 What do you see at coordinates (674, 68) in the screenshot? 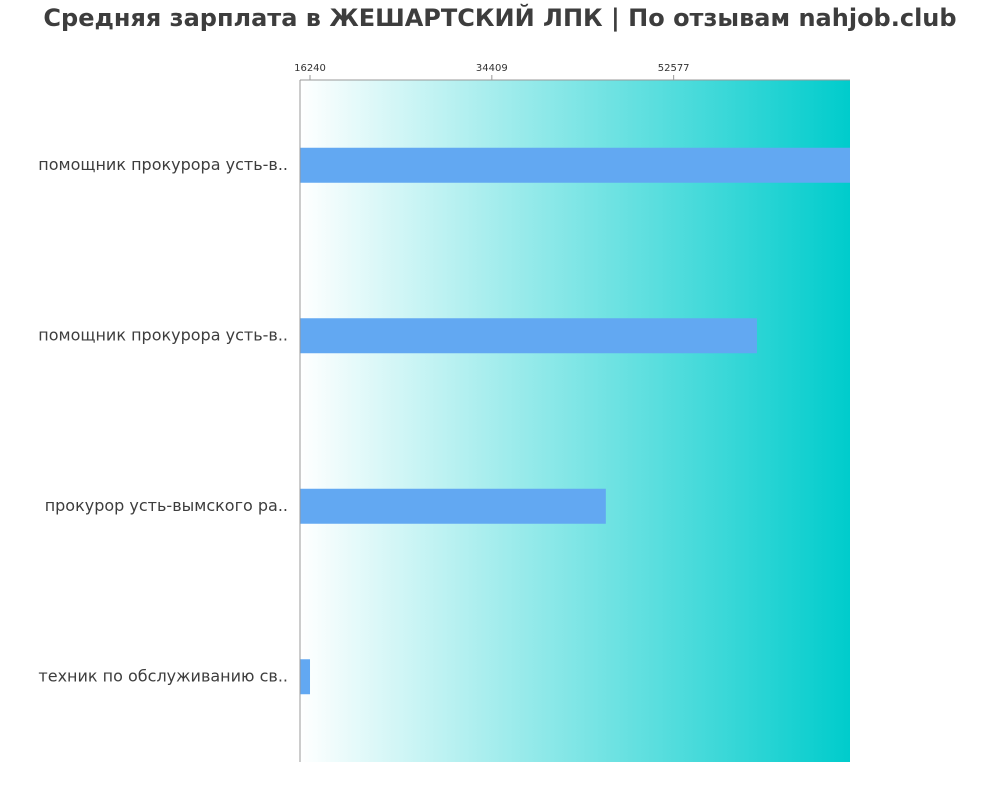
I see `x-tick-label-3: 52577` at bounding box center [674, 68].